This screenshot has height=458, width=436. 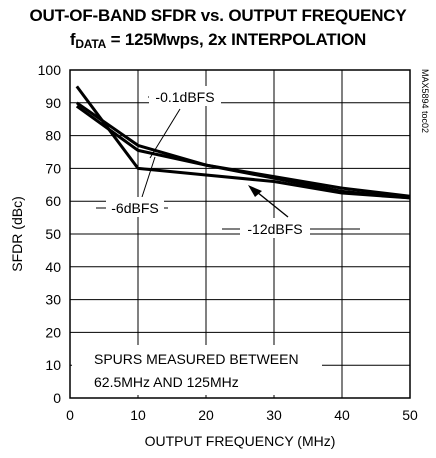 I want to click on y-tick-label: 10, so click(x=53, y=365).